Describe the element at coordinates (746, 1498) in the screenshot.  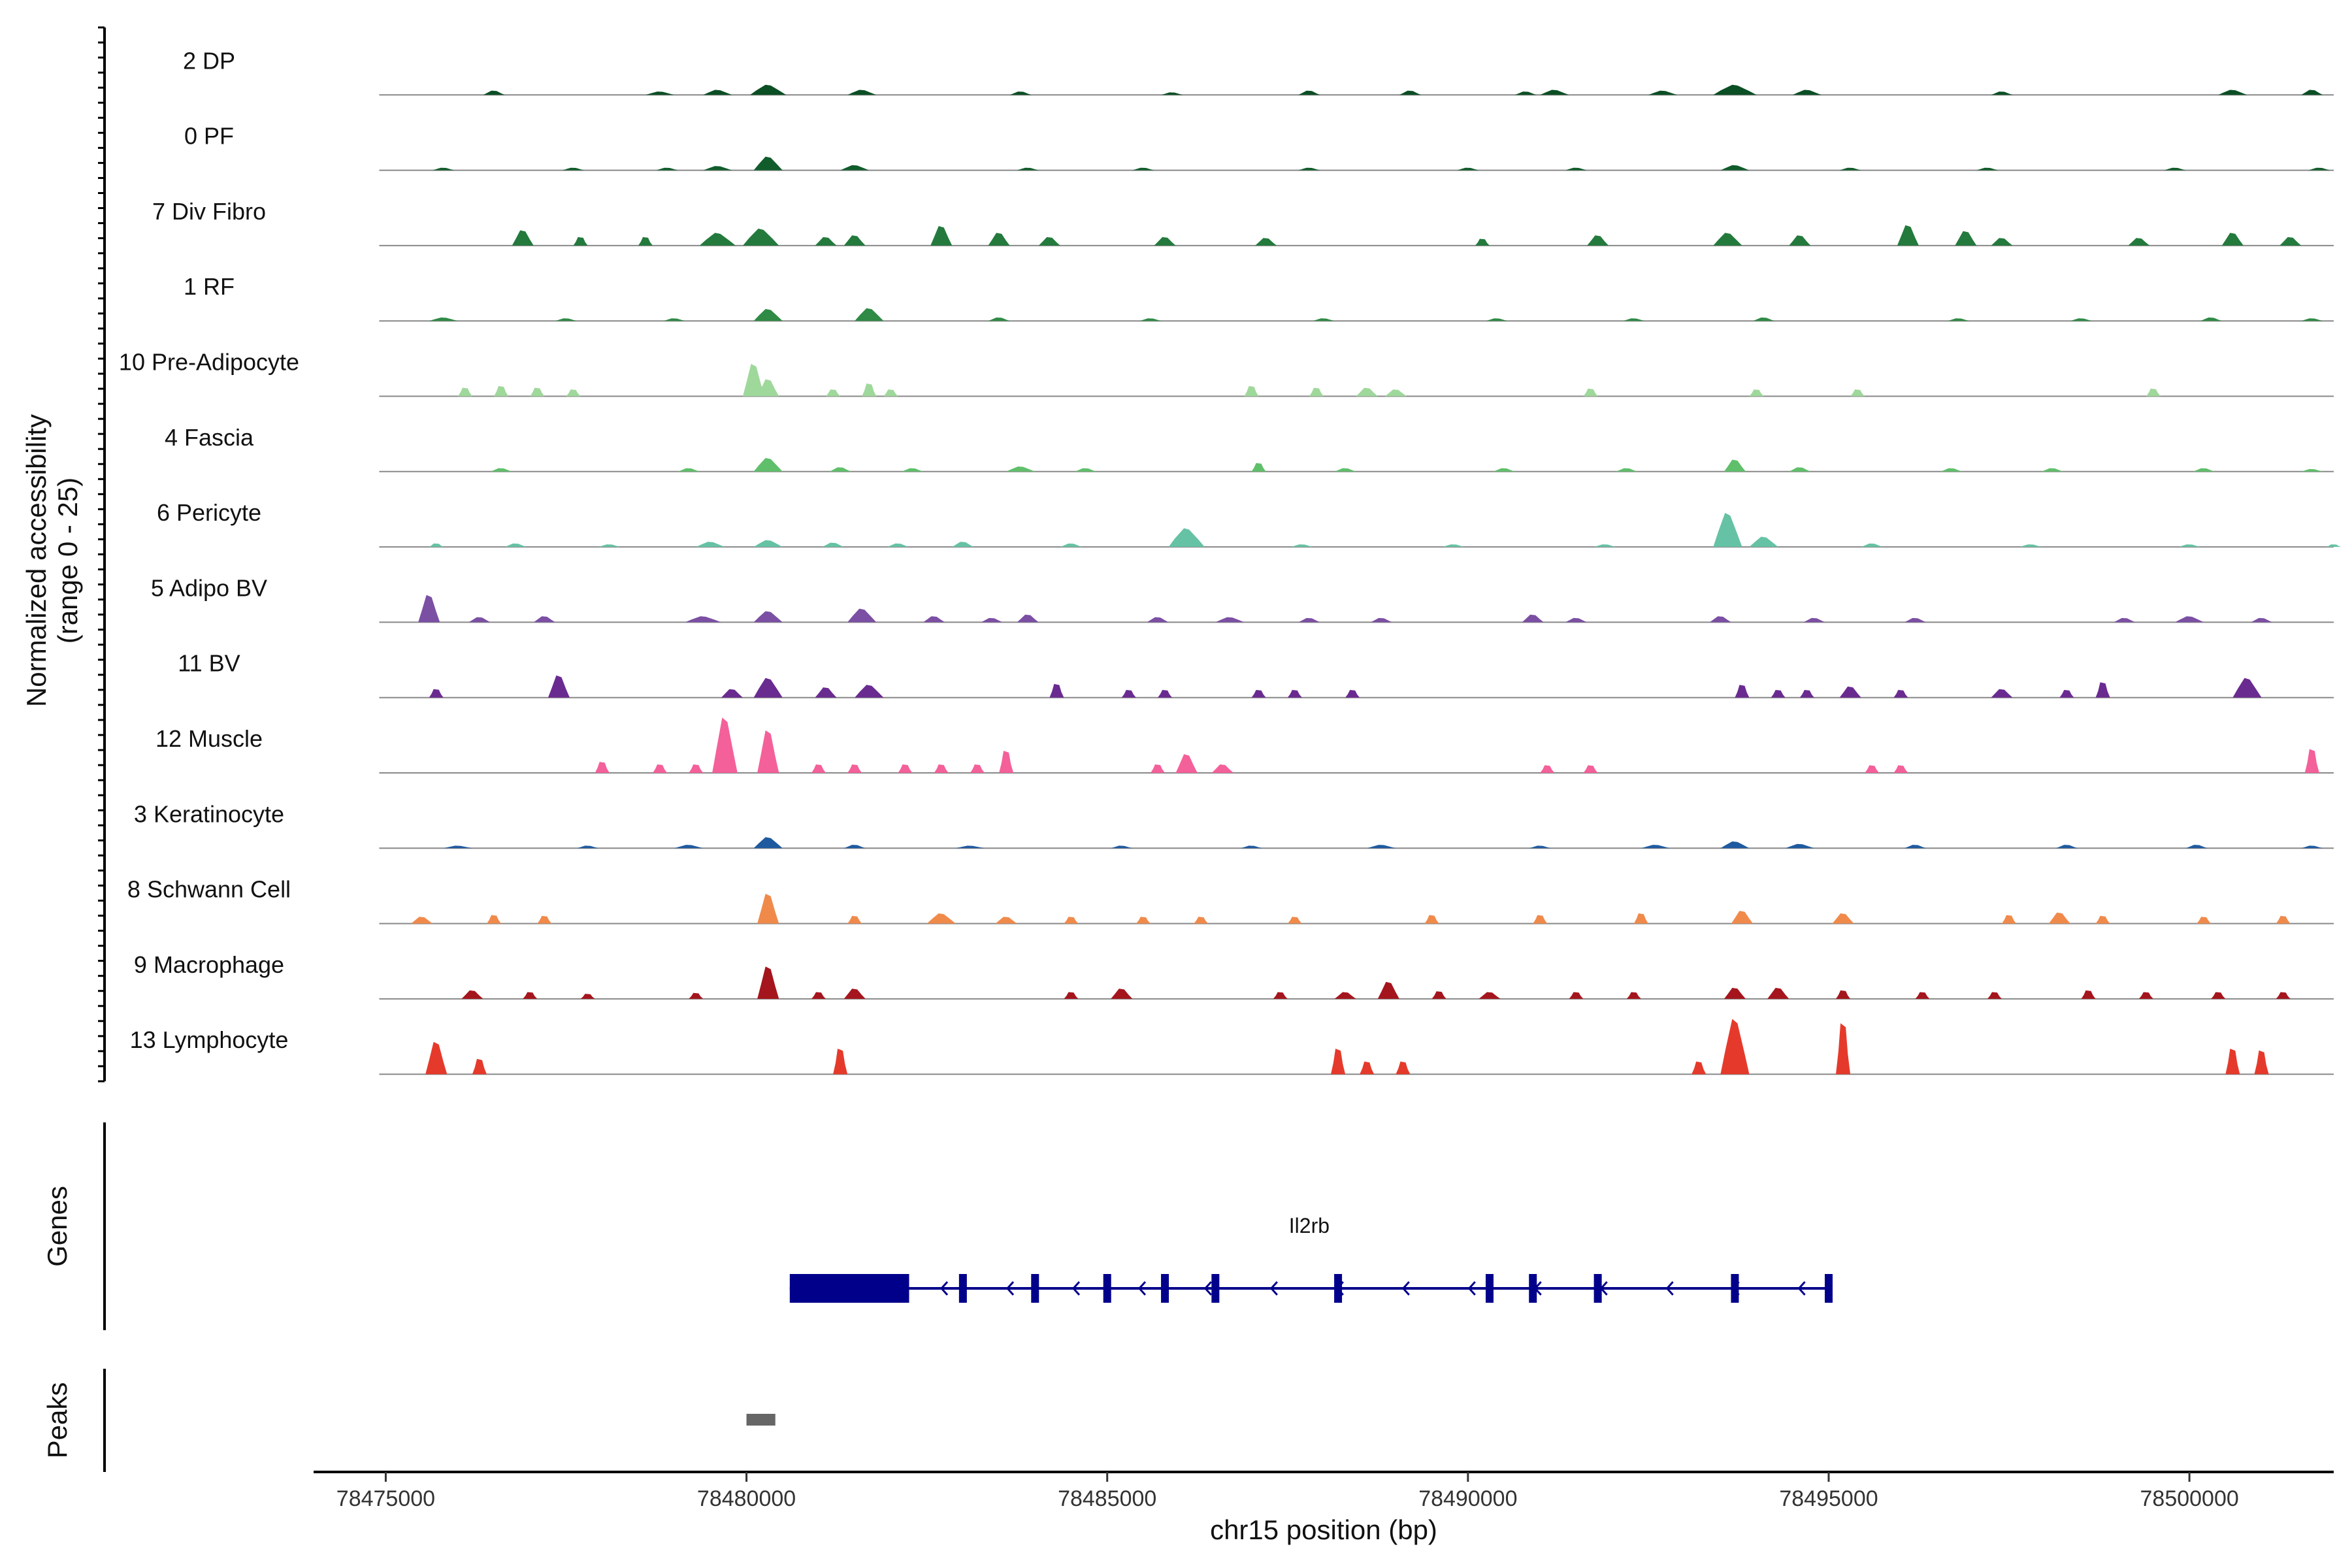
I see `x-tick-label: 78480000` at that location.